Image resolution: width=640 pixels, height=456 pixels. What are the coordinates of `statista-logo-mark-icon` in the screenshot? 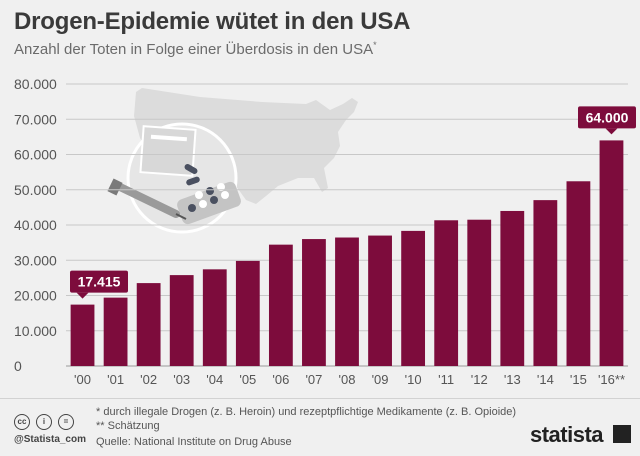 It's located at (622, 434).